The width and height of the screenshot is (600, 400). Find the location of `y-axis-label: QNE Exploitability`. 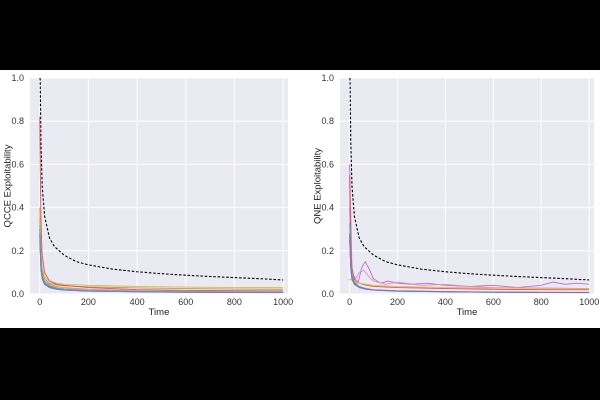

y-axis-label: QNE Exploitability is located at coordinates (318, 186).